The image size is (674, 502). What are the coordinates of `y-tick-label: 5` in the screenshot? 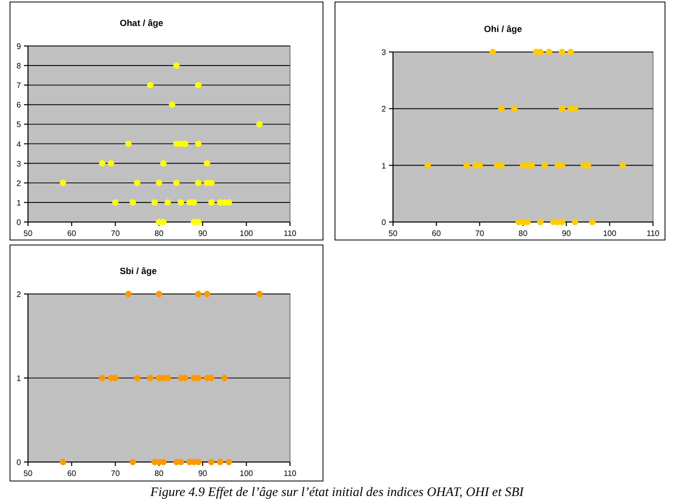 It's located at (19, 125).